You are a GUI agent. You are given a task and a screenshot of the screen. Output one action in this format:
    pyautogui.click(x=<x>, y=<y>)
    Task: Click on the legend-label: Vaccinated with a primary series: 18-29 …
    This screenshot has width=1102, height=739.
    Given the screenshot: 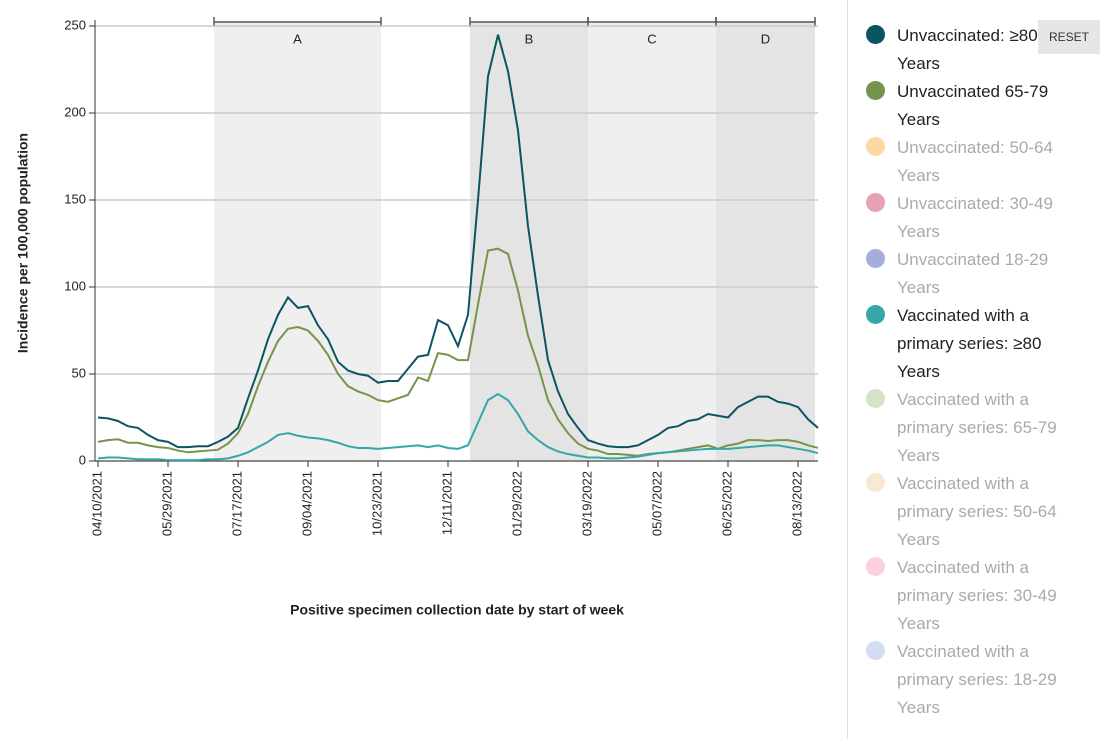 What is the action you would take?
    pyautogui.click(x=977, y=679)
    